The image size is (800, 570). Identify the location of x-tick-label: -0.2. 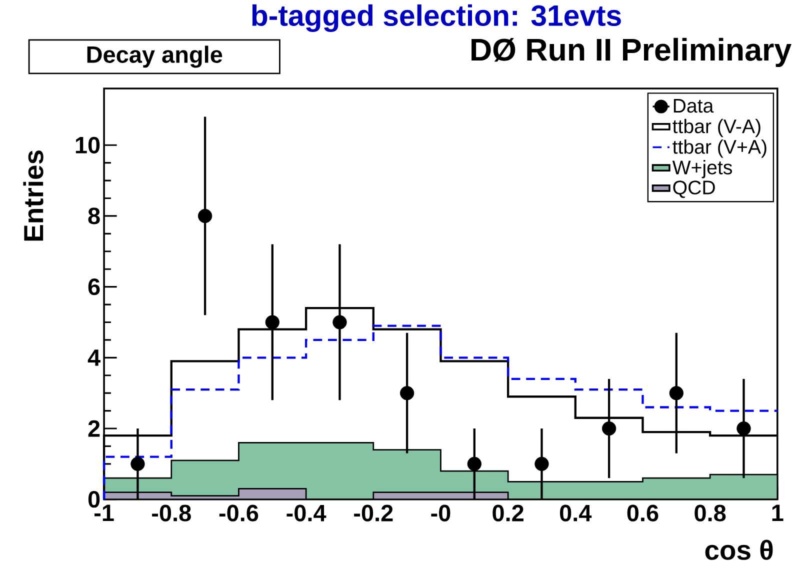
(373, 513).